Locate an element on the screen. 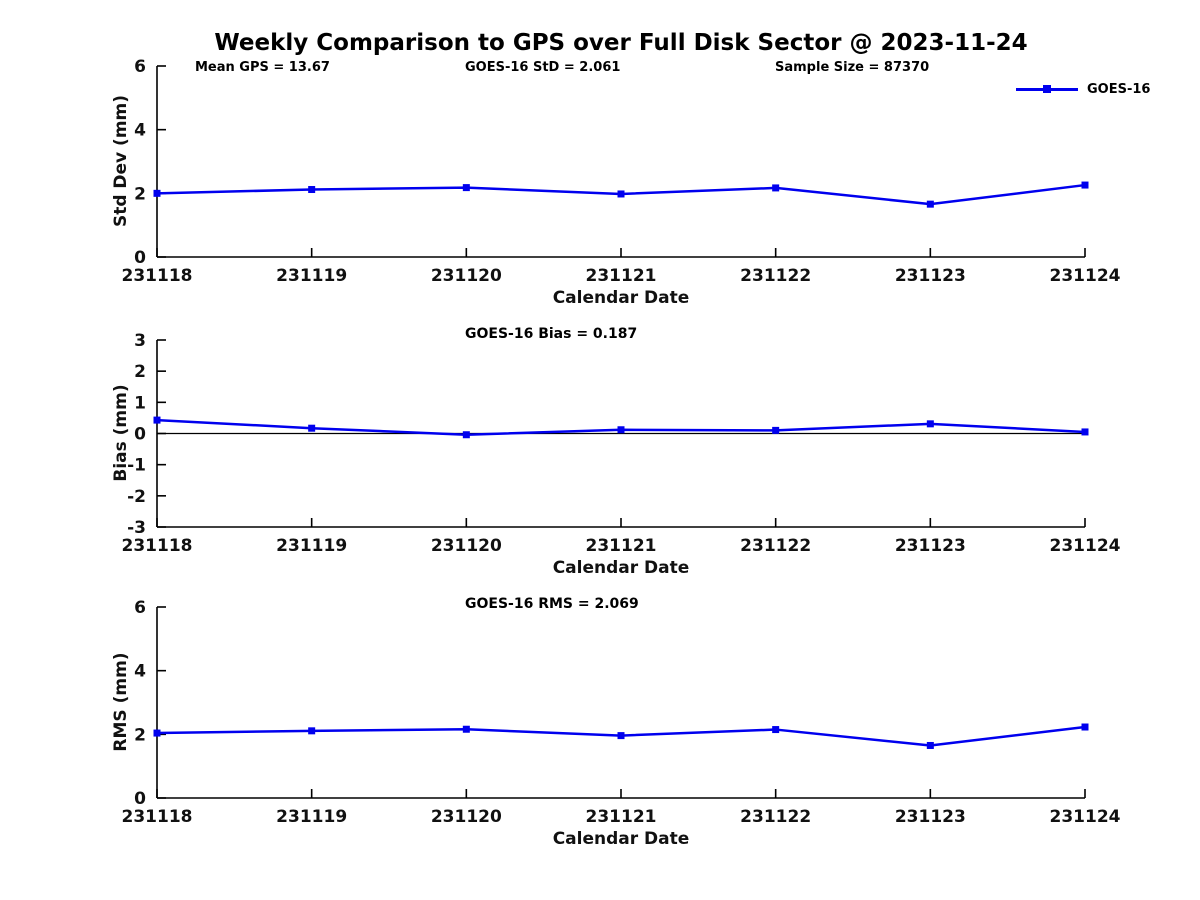 The height and width of the screenshot is (900, 1200). ylabel-std-dev: Std Dev (mm) is located at coordinates (121, 161).